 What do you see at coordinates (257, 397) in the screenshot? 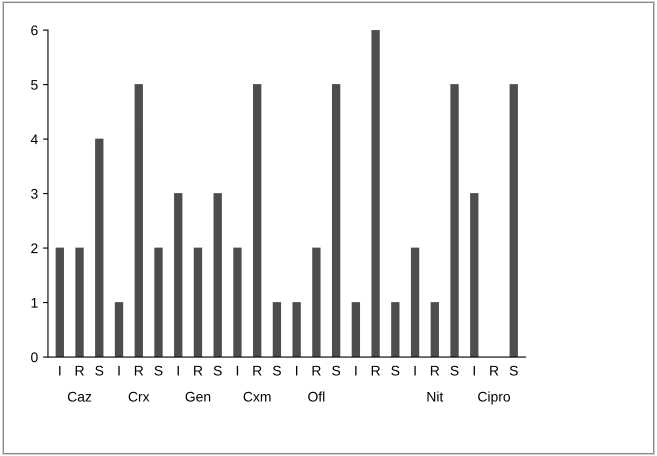
I see `text: Cxm` at bounding box center [257, 397].